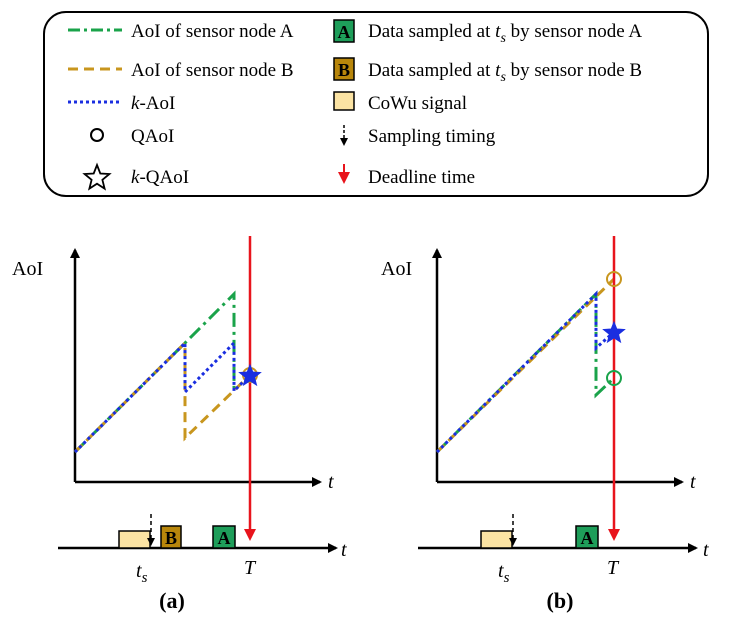 The height and width of the screenshot is (623, 748). What do you see at coordinates (432, 136) in the screenshot?
I see `legend-label-sampling: Sampling timing` at bounding box center [432, 136].